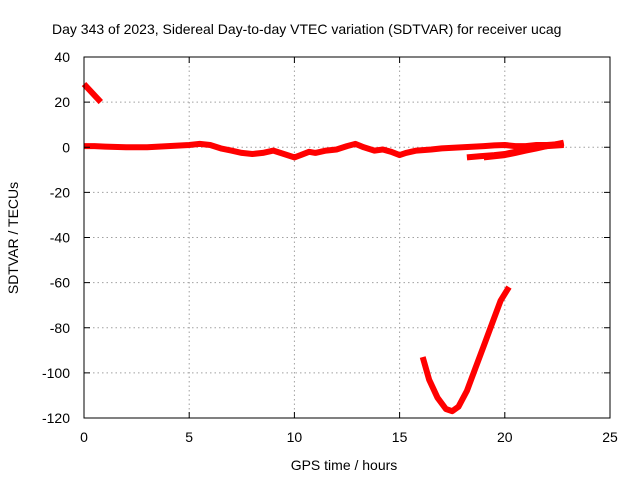 This screenshot has width=640, height=480. I want to click on x-tick-label: 15, so click(400, 437).